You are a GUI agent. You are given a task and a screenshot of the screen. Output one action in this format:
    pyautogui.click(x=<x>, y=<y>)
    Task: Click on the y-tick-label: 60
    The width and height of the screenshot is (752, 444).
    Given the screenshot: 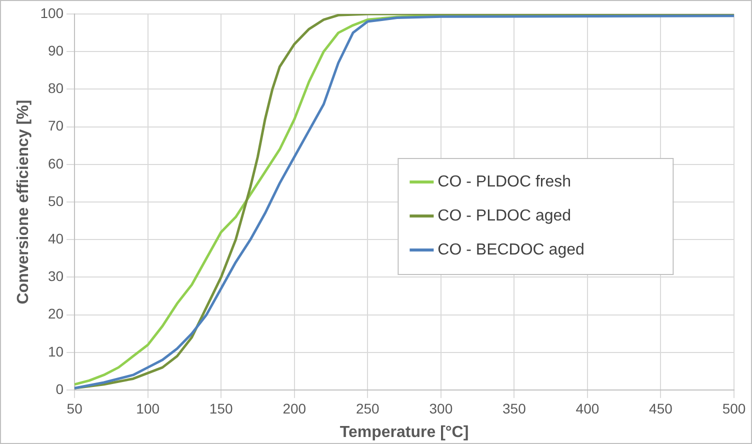 What is the action you would take?
    pyautogui.click(x=56, y=163)
    